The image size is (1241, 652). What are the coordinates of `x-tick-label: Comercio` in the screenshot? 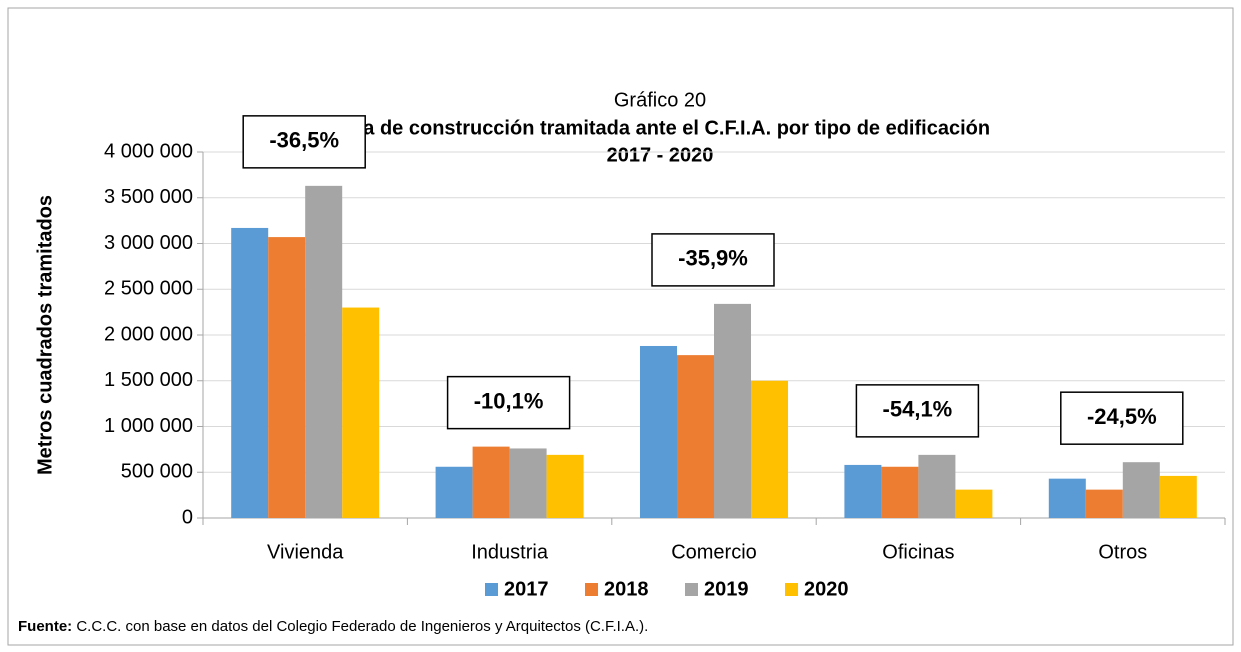 It's located at (714, 552).